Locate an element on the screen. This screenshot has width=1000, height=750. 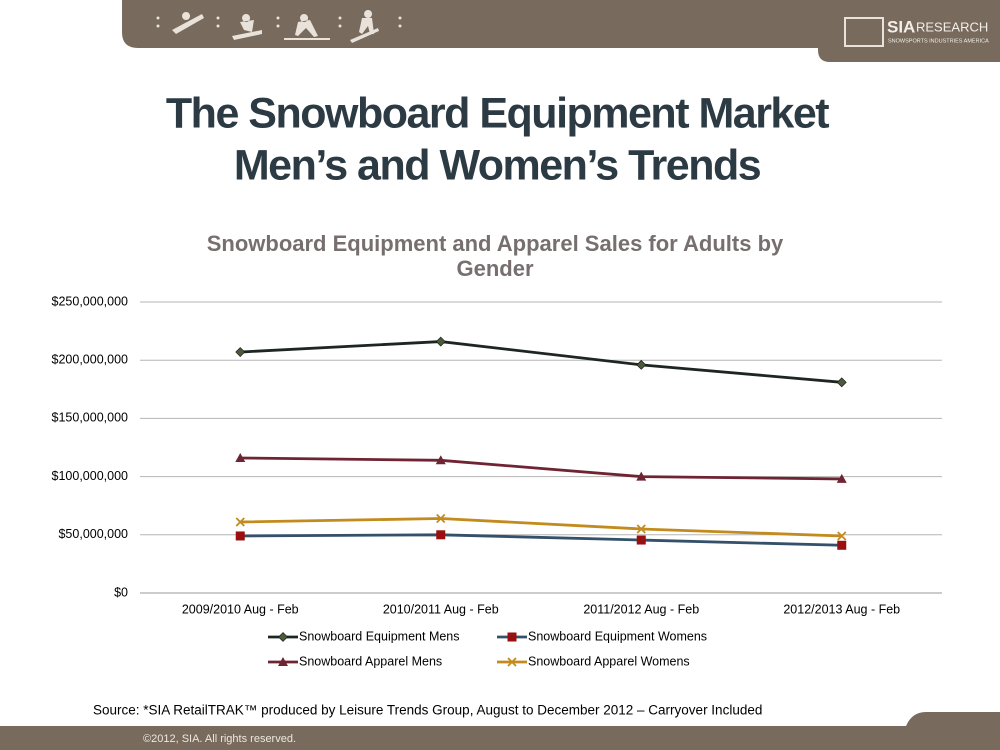
legend-label: Snowboard Apparel Womens is located at coordinates (609, 661).